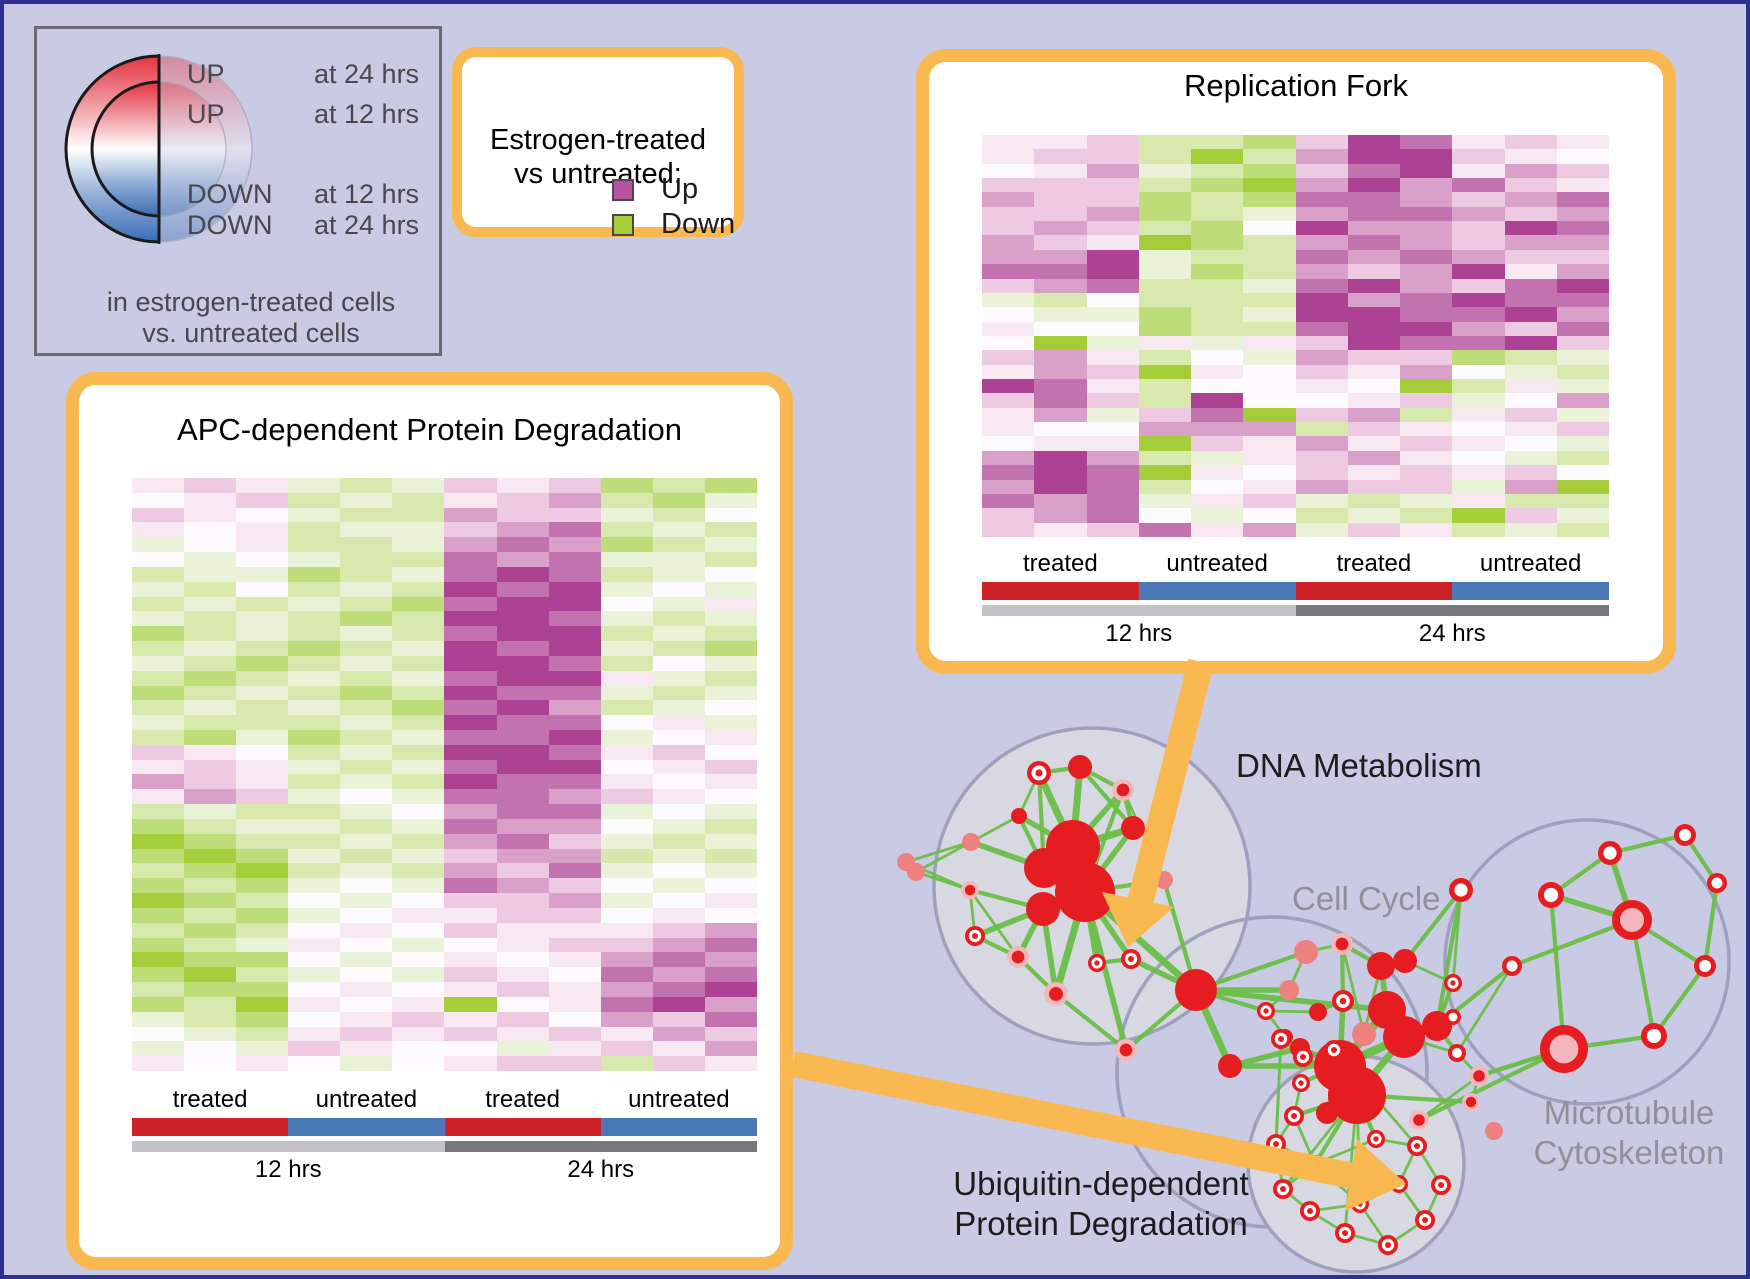 The image size is (1750, 1279). I want to click on legend-time: at 12 hrs, so click(367, 114).